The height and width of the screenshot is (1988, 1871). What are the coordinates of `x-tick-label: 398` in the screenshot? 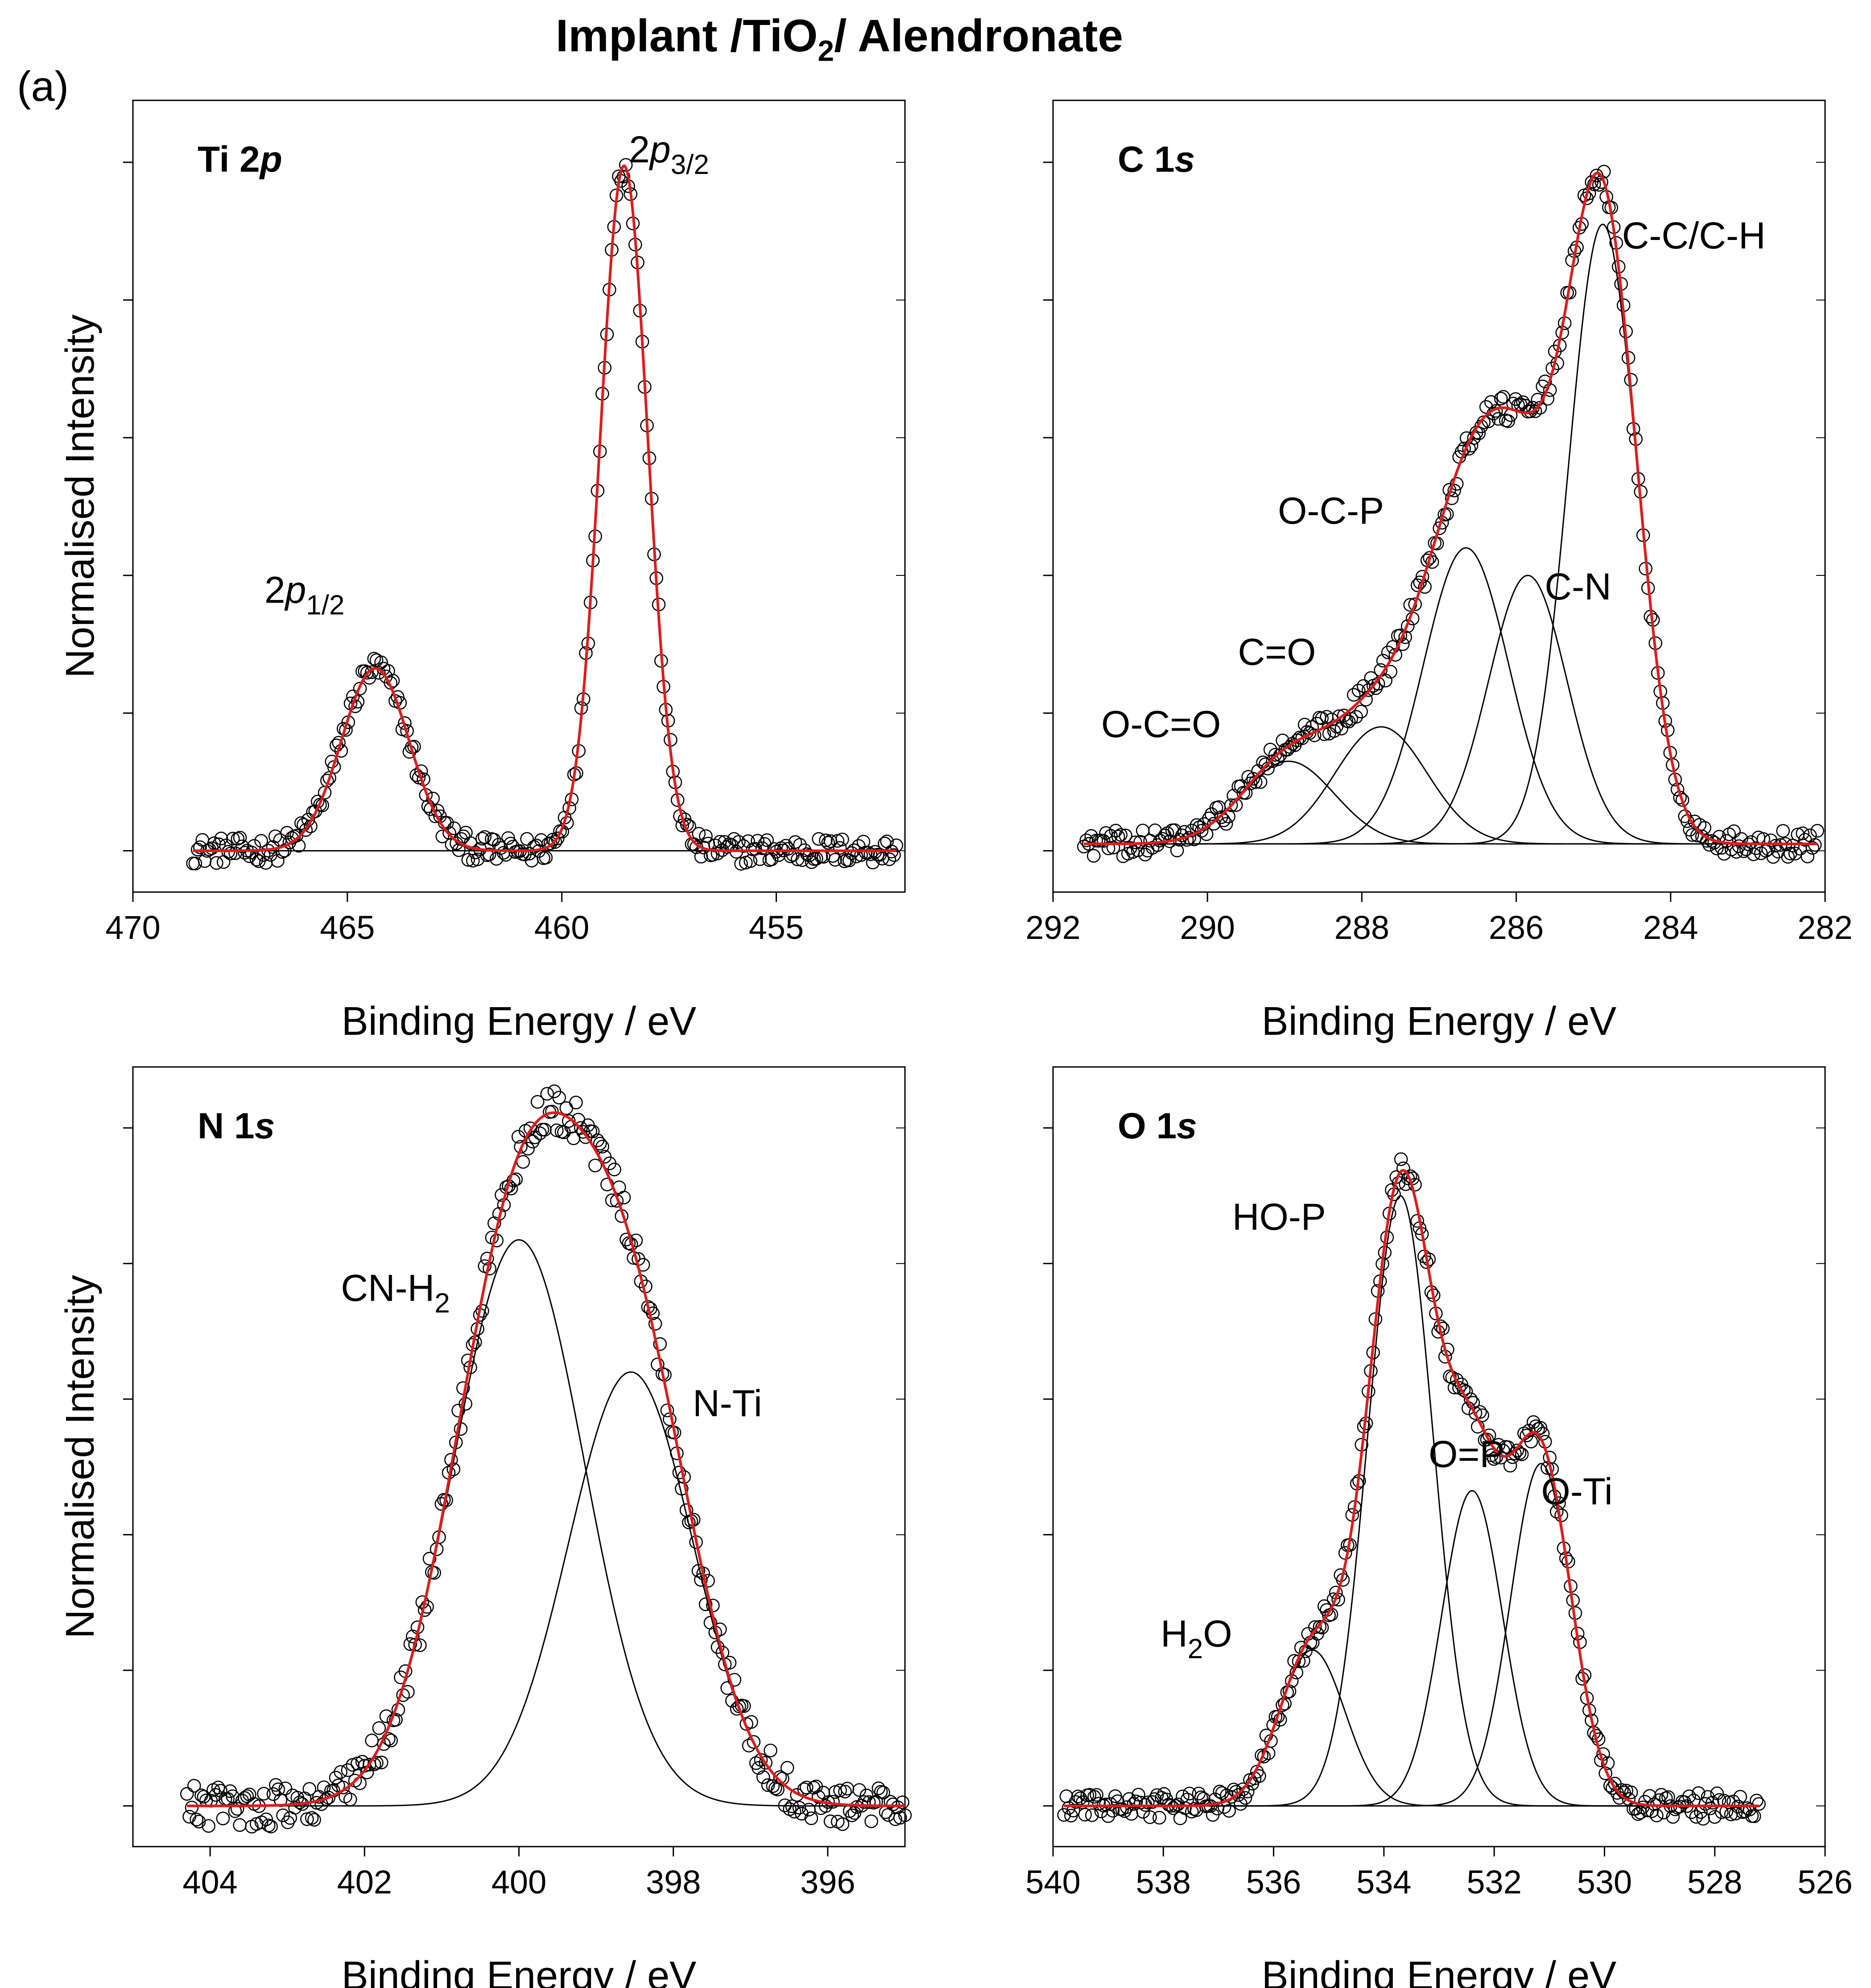 It's located at (673, 1882).